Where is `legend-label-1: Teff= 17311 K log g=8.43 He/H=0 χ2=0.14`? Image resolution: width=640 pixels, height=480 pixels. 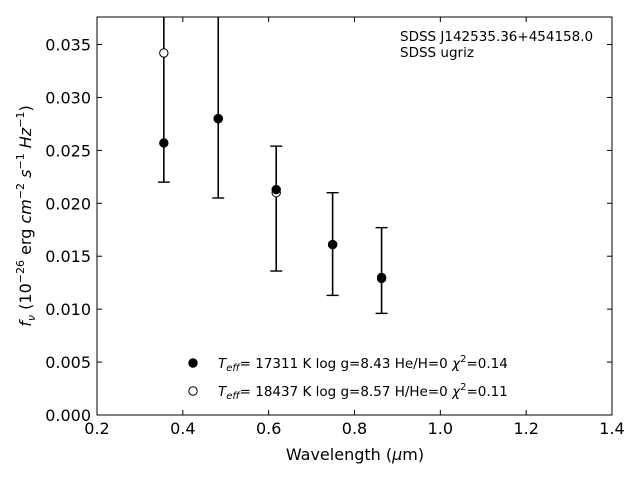
legend-label-1: Teff= 17311 K log g=8.43 He/H=0 χ2=0.14 is located at coordinates (363, 364).